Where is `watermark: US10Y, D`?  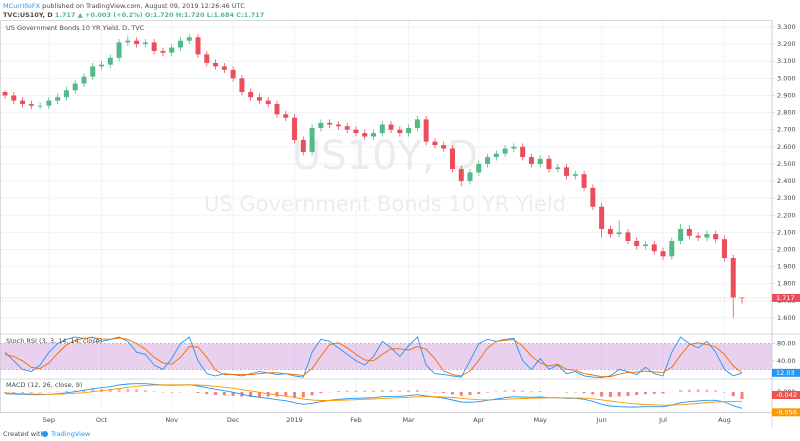 watermark: US10Y, D is located at coordinates (385, 156).